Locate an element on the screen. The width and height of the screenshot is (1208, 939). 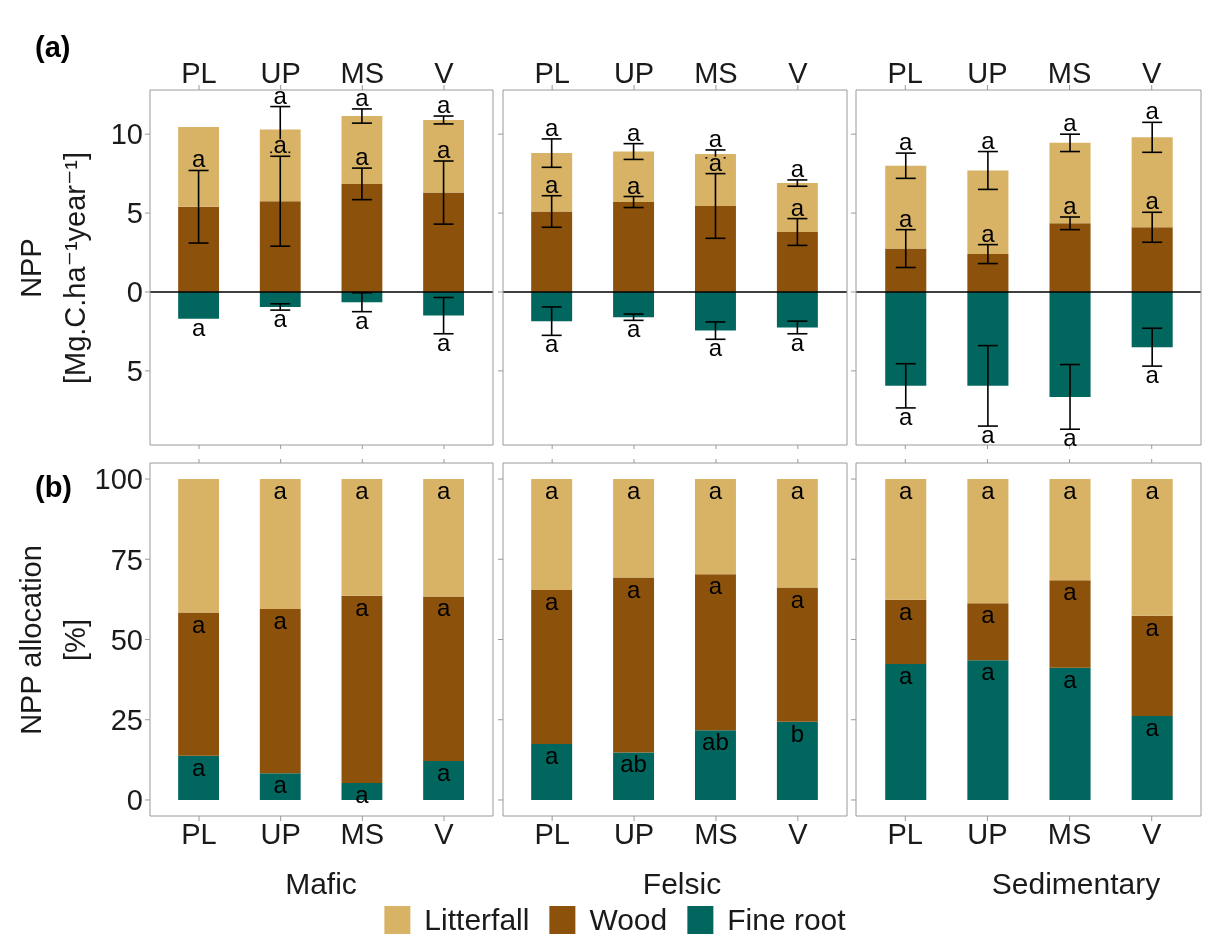
legend-label: Wood is located at coordinates (628, 919).